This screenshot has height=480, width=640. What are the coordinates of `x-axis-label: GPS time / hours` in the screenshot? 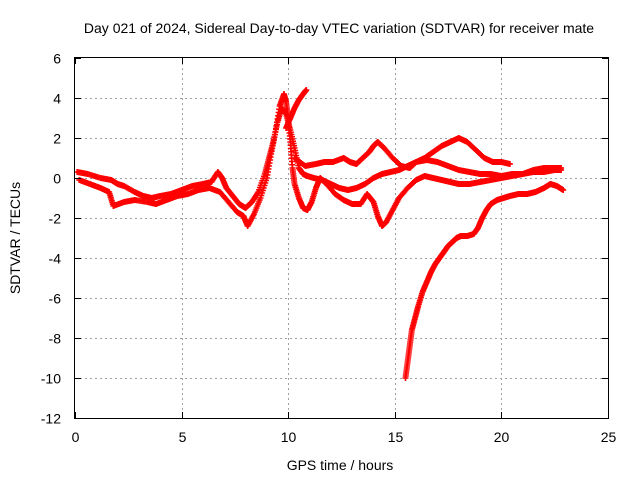 It's located at (340, 465).